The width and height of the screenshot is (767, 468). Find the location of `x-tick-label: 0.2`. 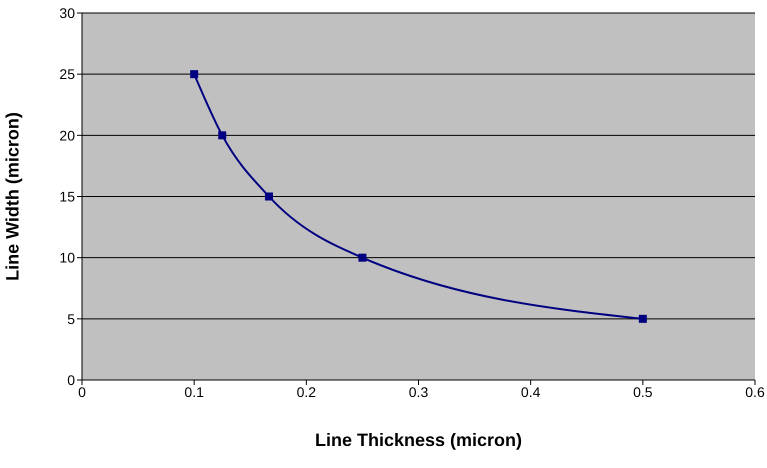

x-tick-label: 0.2 is located at coordinates (306, 392).